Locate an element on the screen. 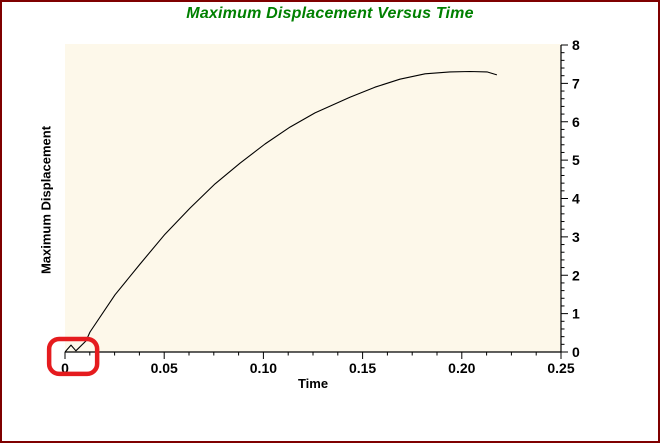  x-tick-label: 0.10 is located at coordinates (263, 368).